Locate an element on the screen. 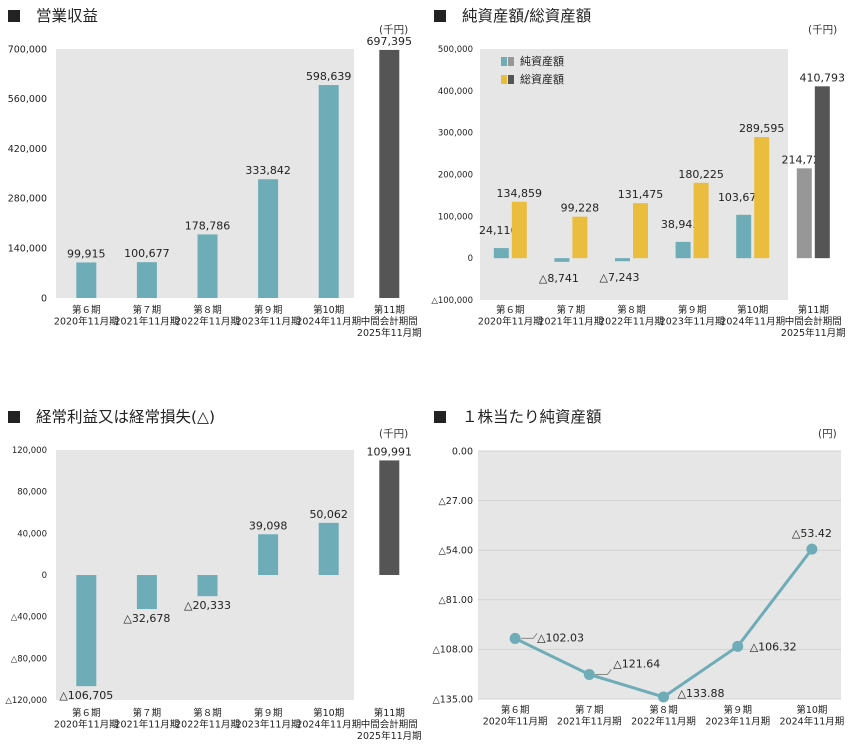  y-tick-label: 0.00 is located at coordinates (462, 451).